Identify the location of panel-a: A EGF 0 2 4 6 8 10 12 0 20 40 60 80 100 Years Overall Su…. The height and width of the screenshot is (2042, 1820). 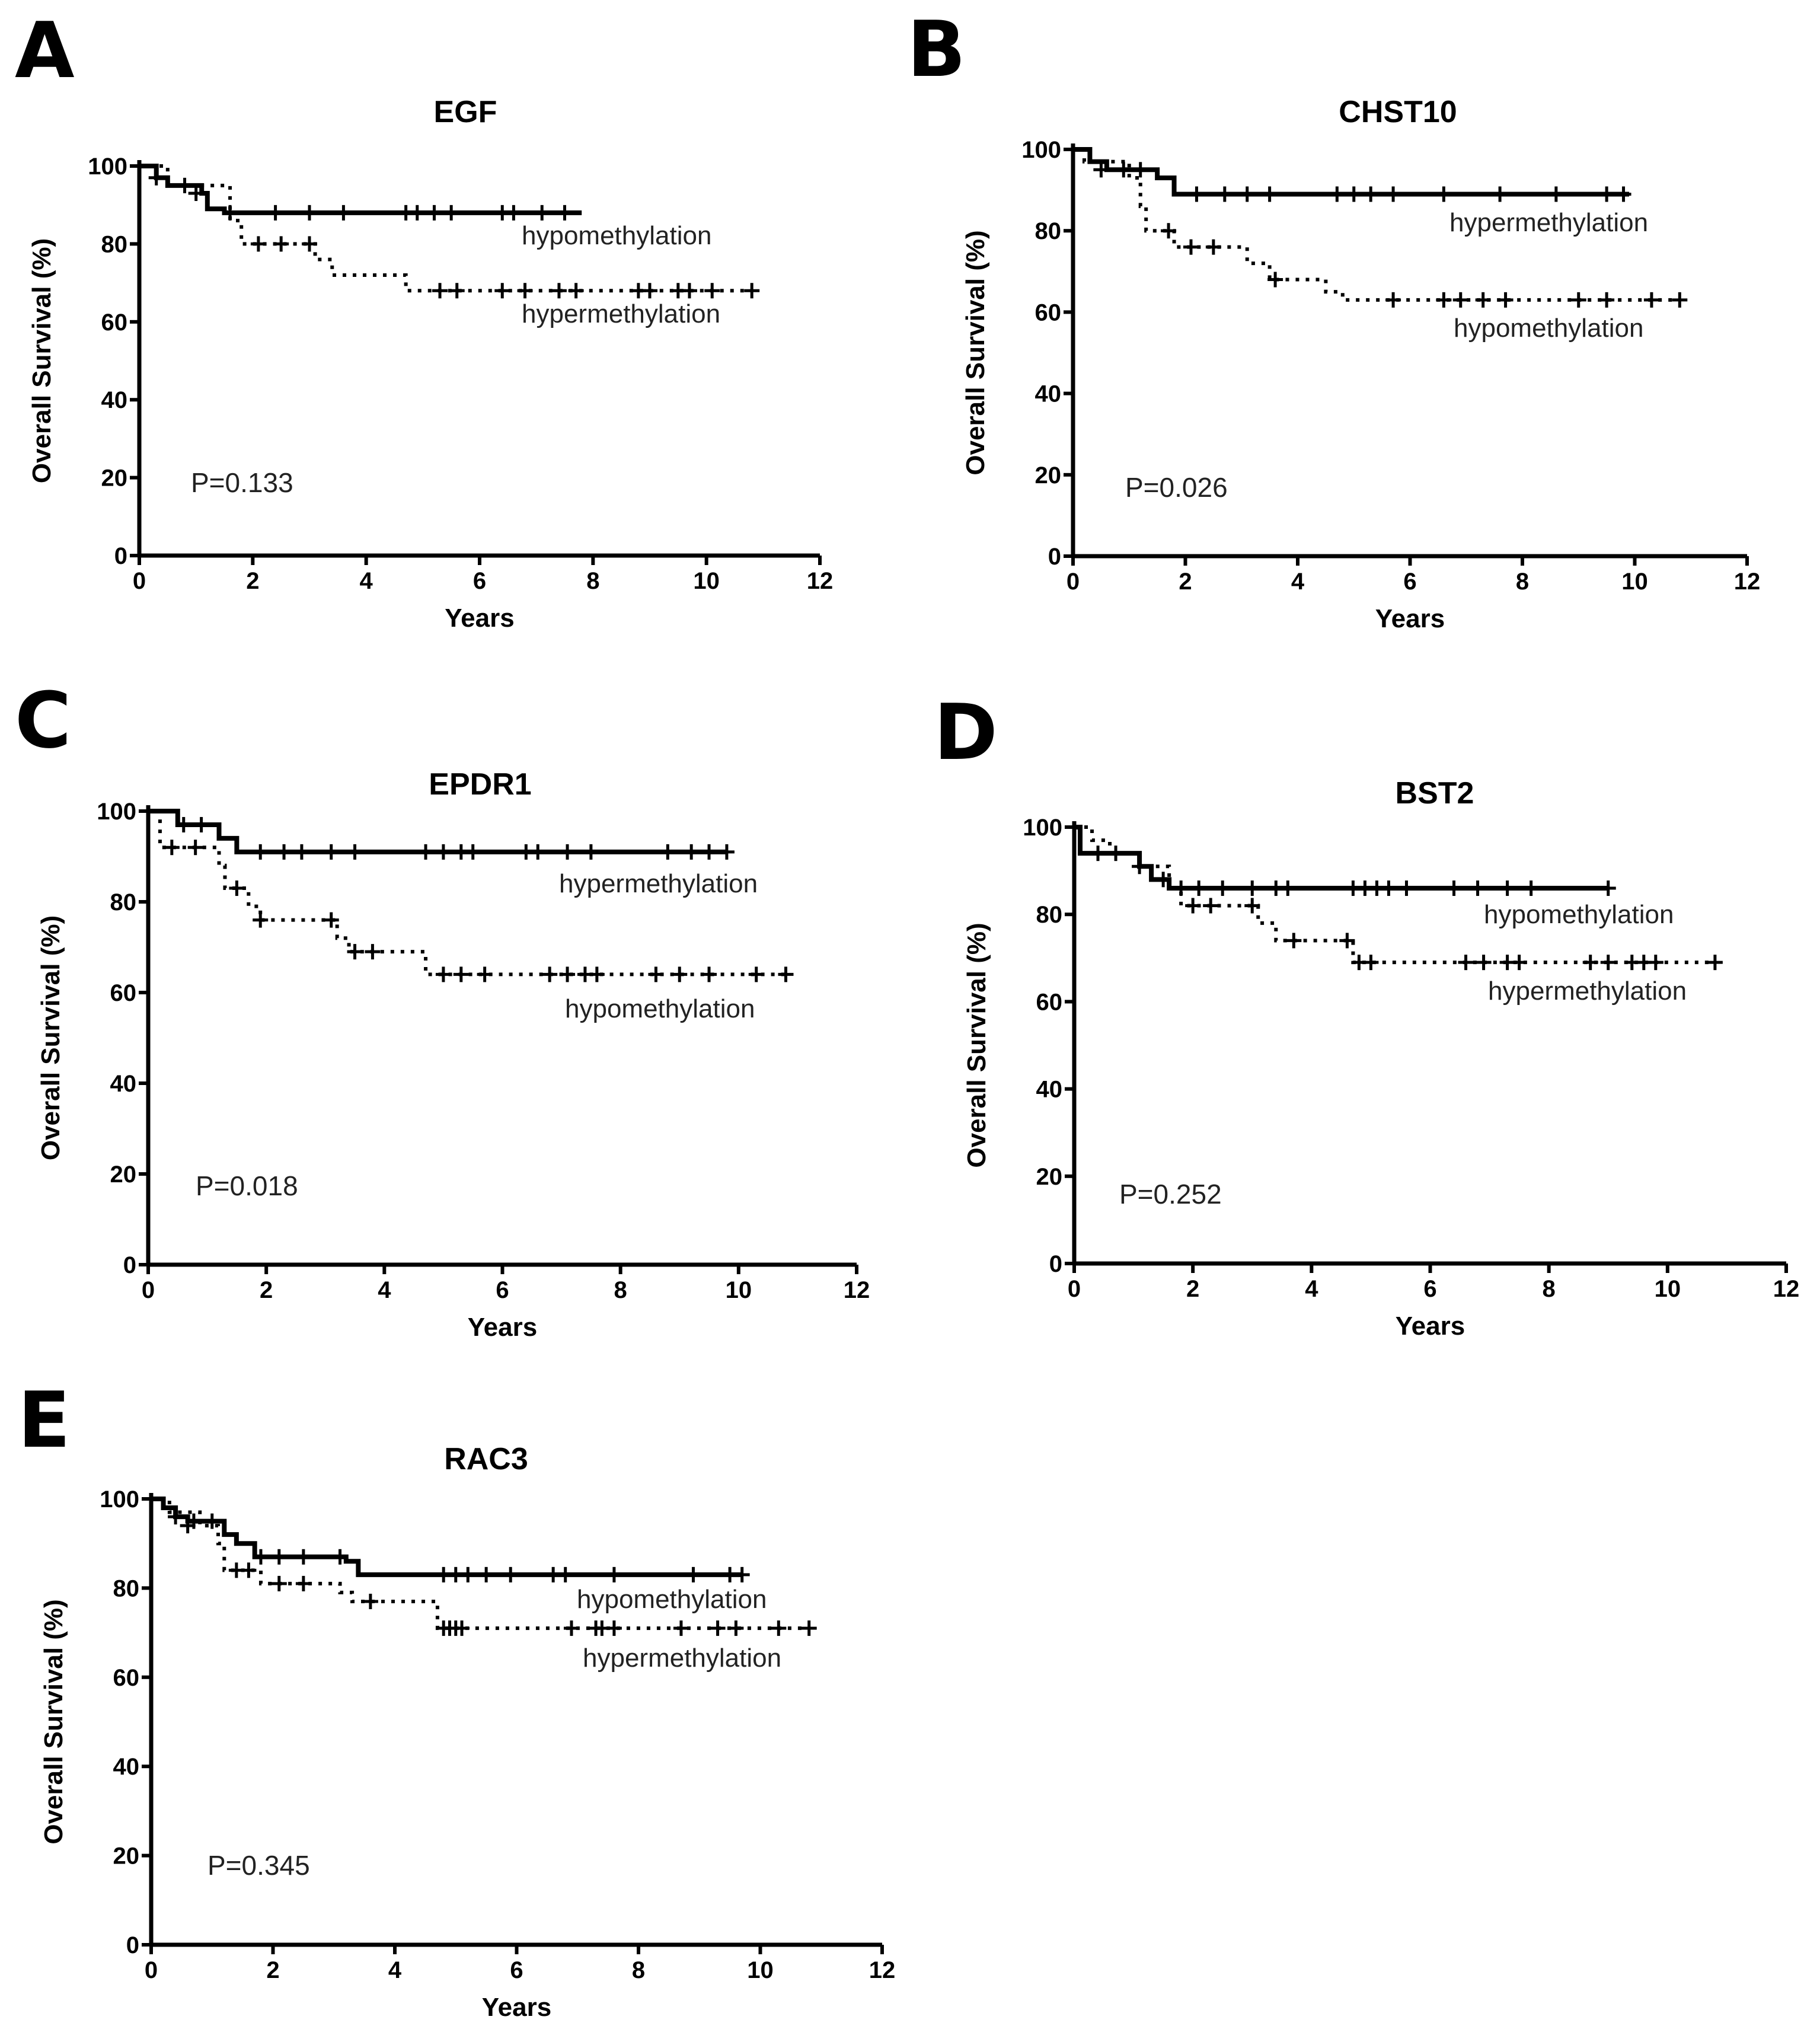
(424, 319).